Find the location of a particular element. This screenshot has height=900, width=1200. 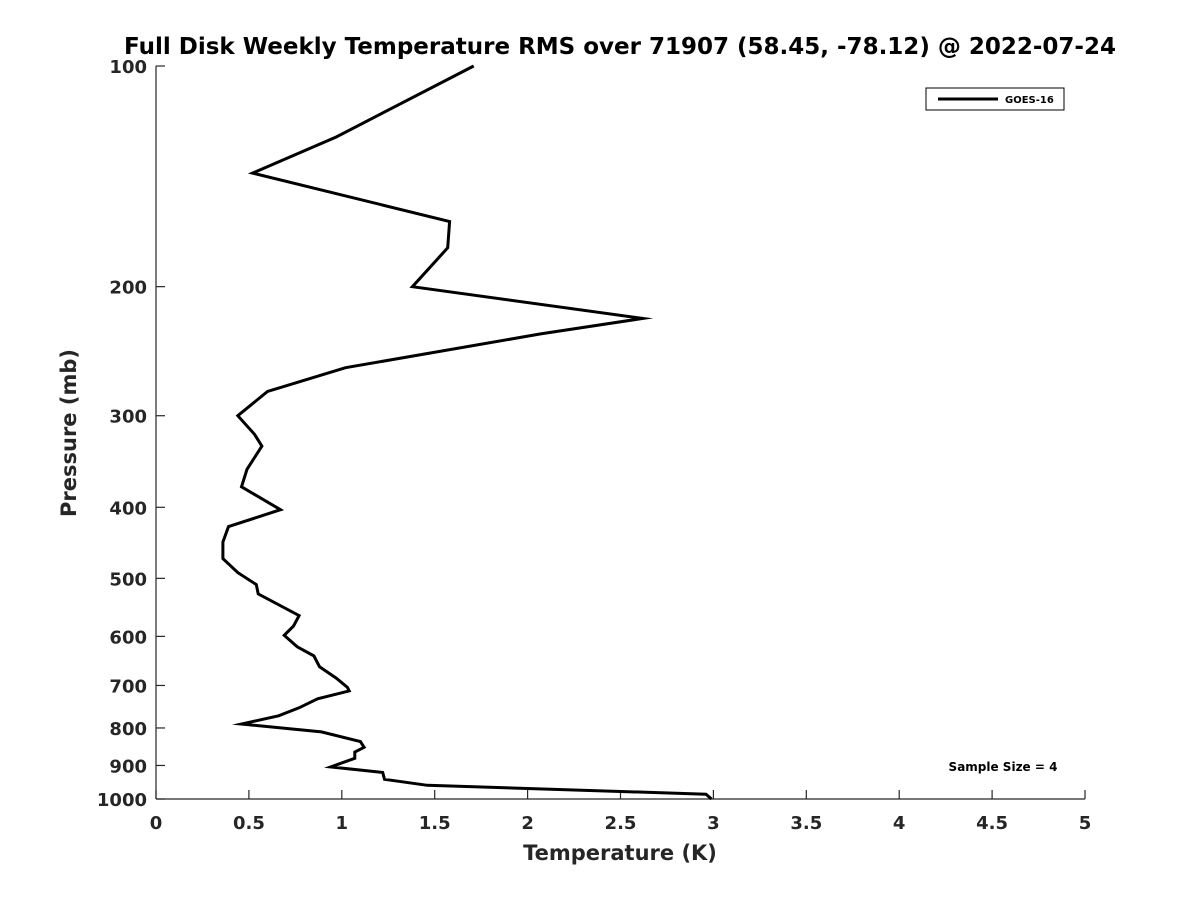

x-tick-label-1: 0.5 is located at coordinates (249, 823).